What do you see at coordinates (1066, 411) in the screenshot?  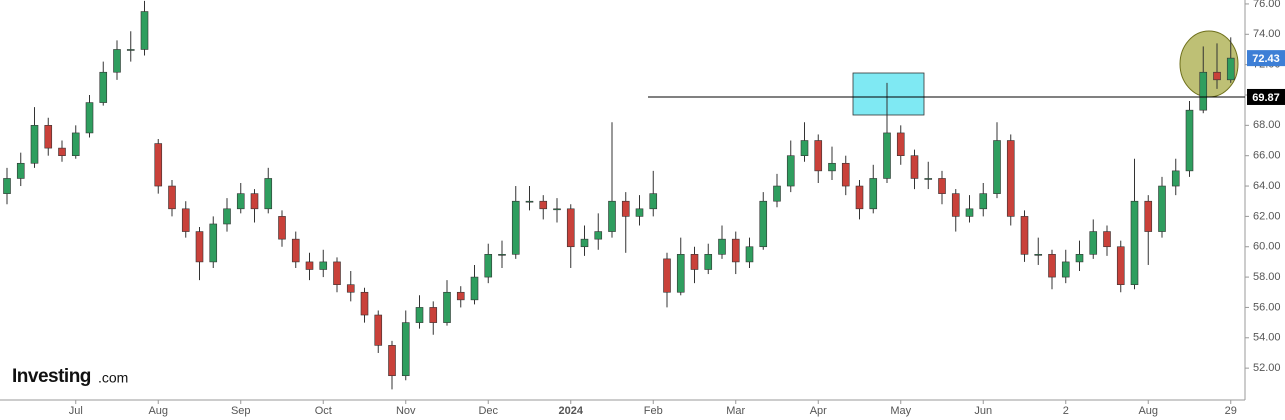 I see `x-tick-label: 2` at bounding box center [1066, 411].